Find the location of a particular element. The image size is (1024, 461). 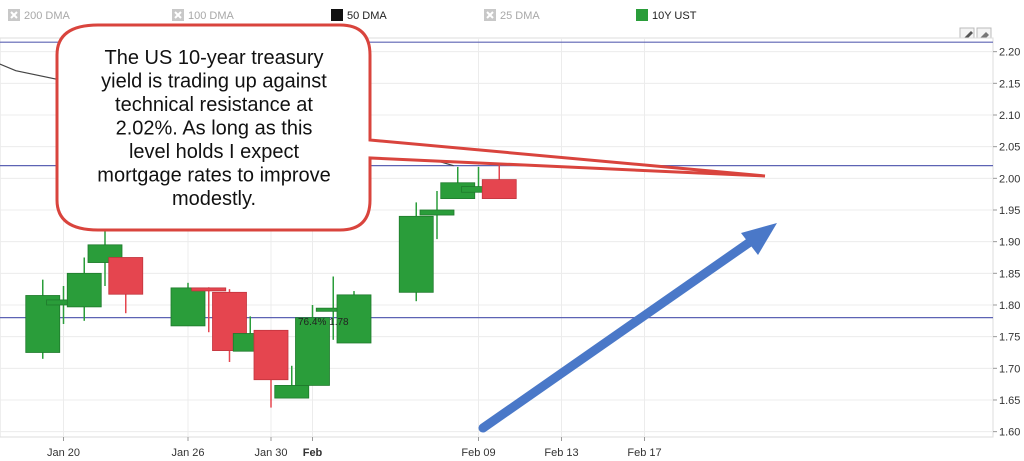

legend-item-1: 100 DMA is located at coordinates (203, 15).